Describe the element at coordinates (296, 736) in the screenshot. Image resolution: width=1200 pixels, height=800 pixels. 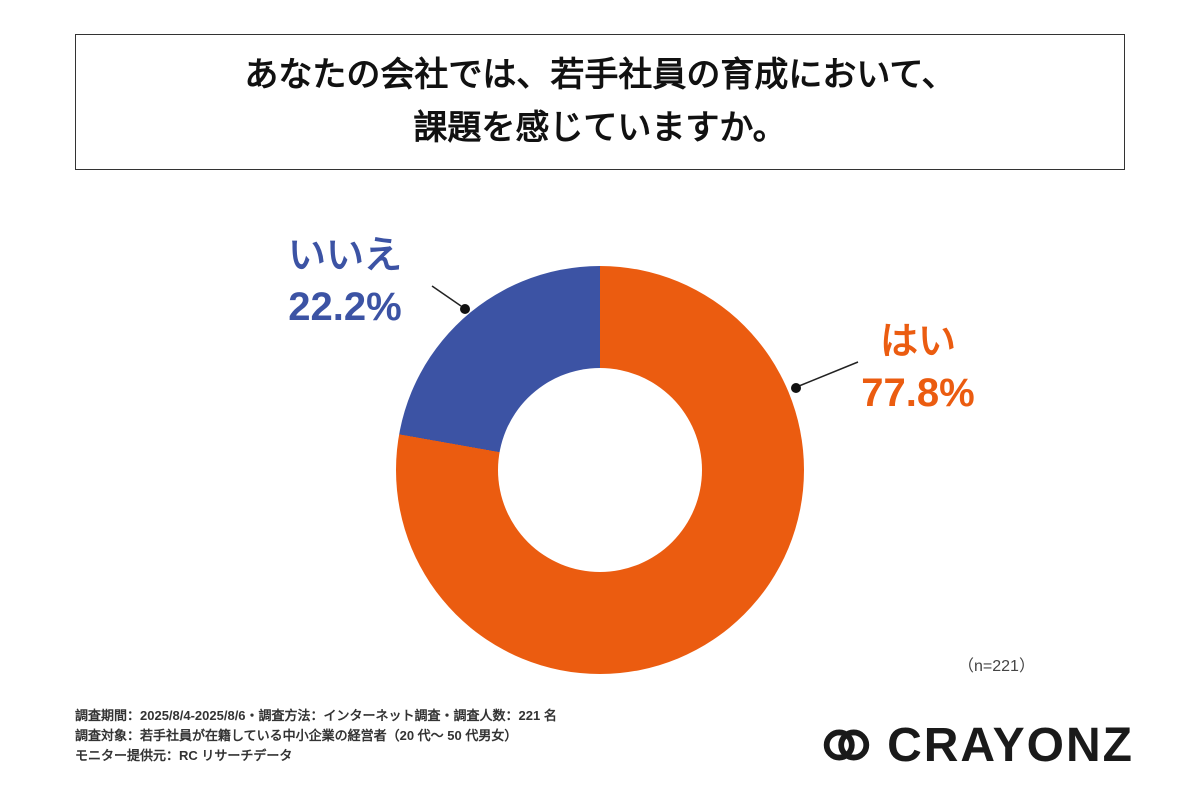
I see `survey-note-line2: 調査対象：若手社員が在籍している中小企業の経営者（20 代〜 50 代男女）` at that location.